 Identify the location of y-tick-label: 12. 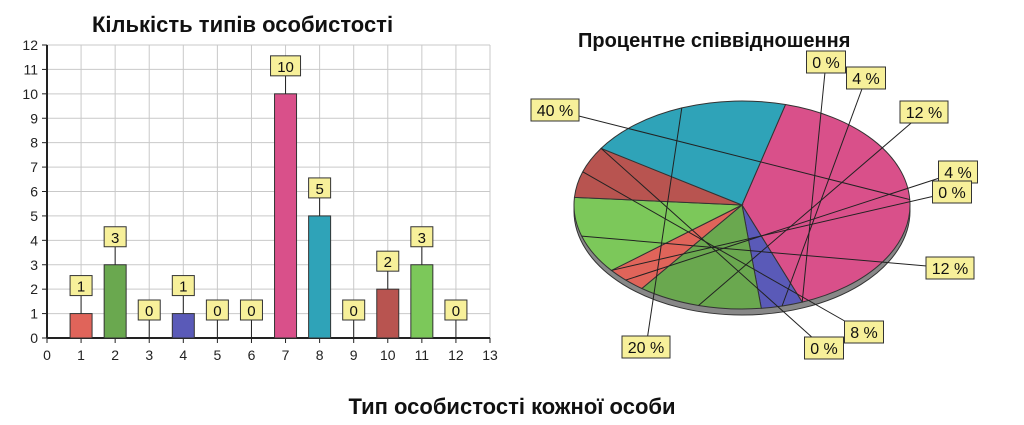
(30, 45).